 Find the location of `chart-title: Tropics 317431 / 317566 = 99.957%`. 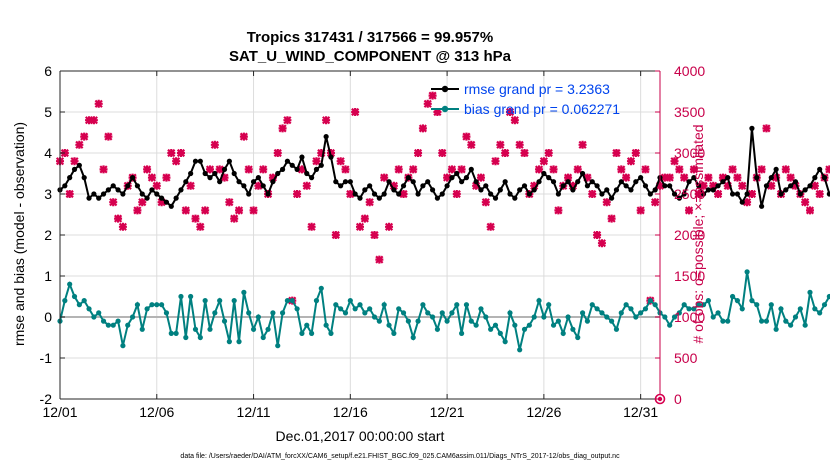

chart-title: Tropics 317431 / 317566 = 99.957% is located at coordinates (370, 37).